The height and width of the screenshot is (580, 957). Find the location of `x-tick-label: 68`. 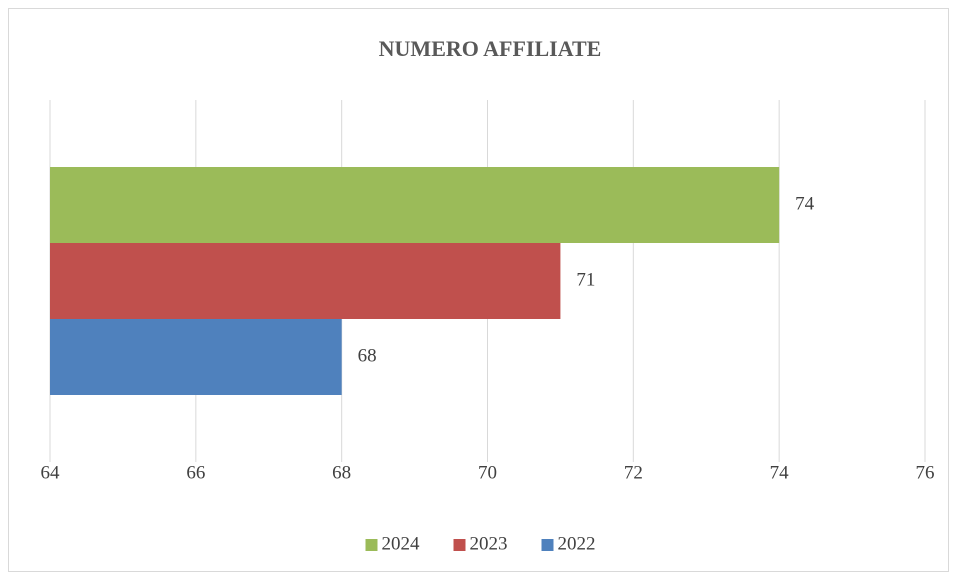

x-tick-label: 68 is located at coordinates (341, 472).